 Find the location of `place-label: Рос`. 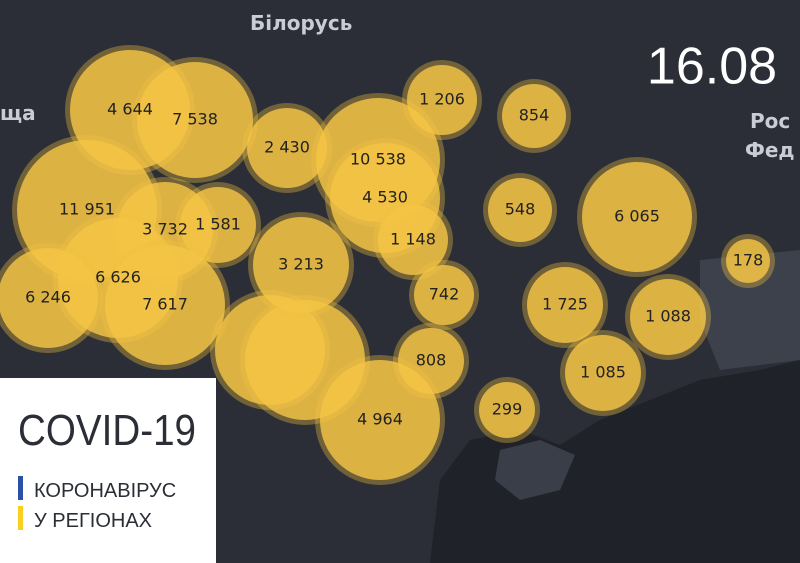

place-label: Рос is located at coordinates (770, 121).